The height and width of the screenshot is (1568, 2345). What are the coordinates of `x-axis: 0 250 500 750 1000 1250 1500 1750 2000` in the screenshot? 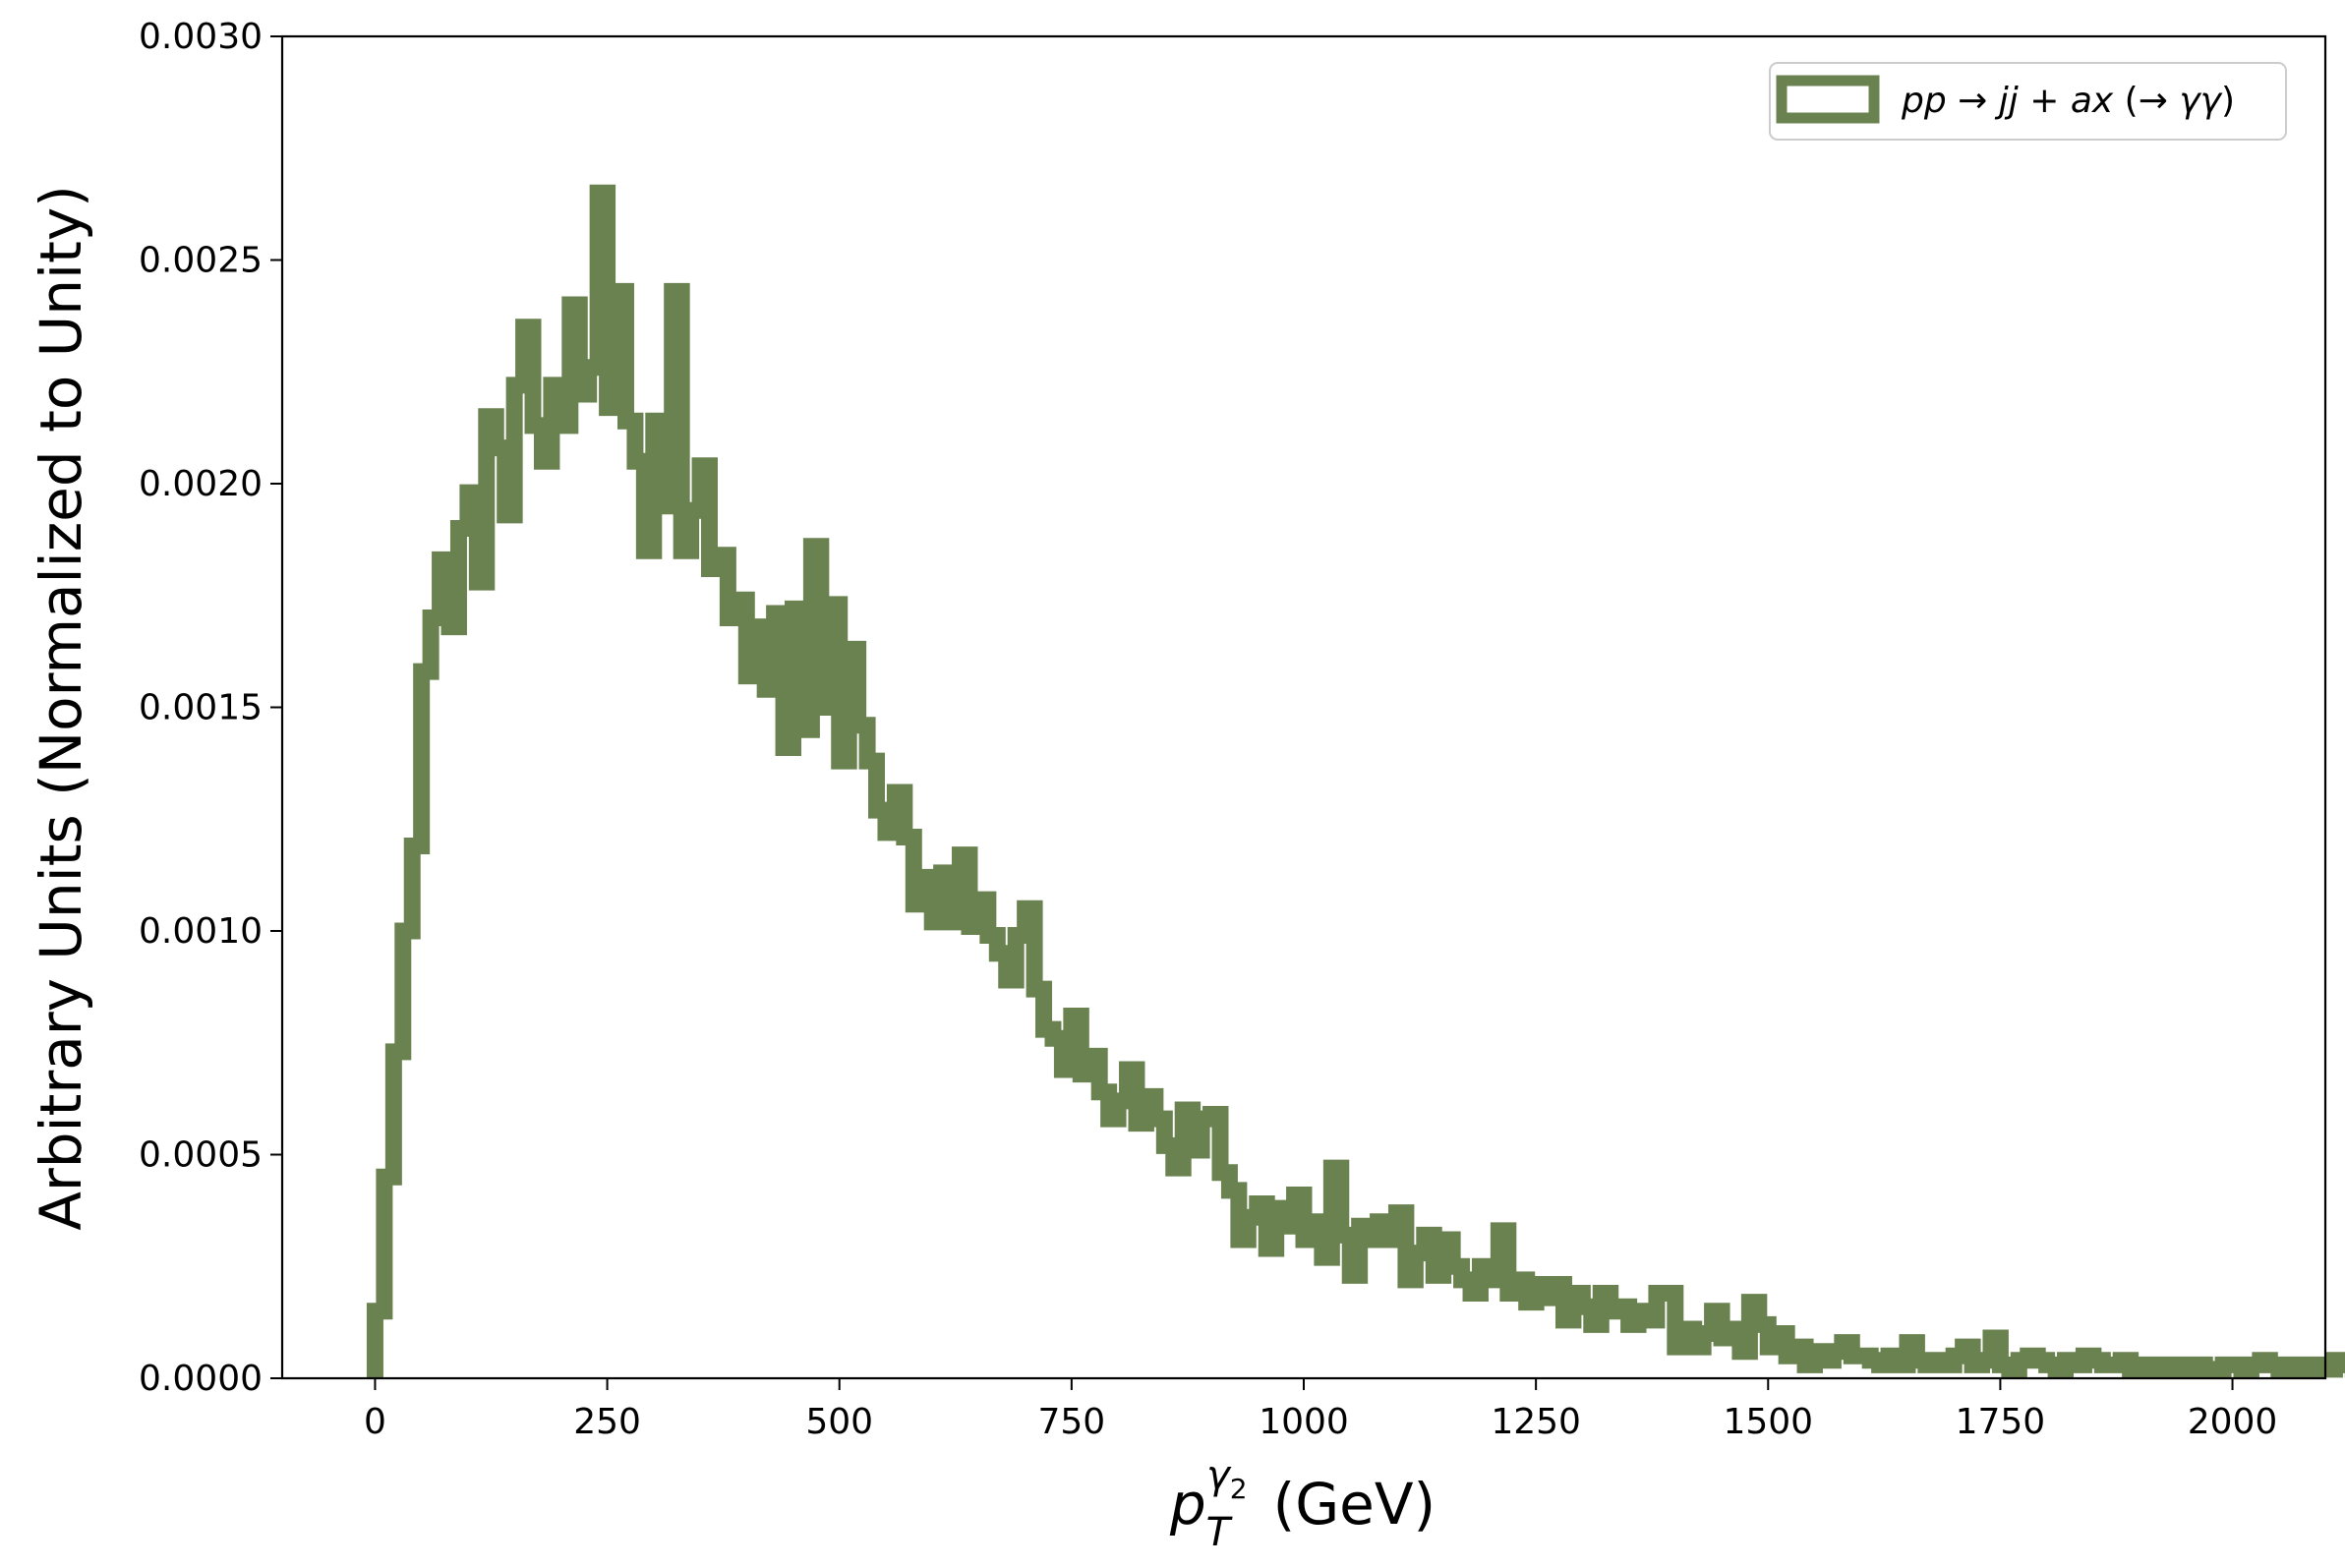 It's located at (1320, 1410).